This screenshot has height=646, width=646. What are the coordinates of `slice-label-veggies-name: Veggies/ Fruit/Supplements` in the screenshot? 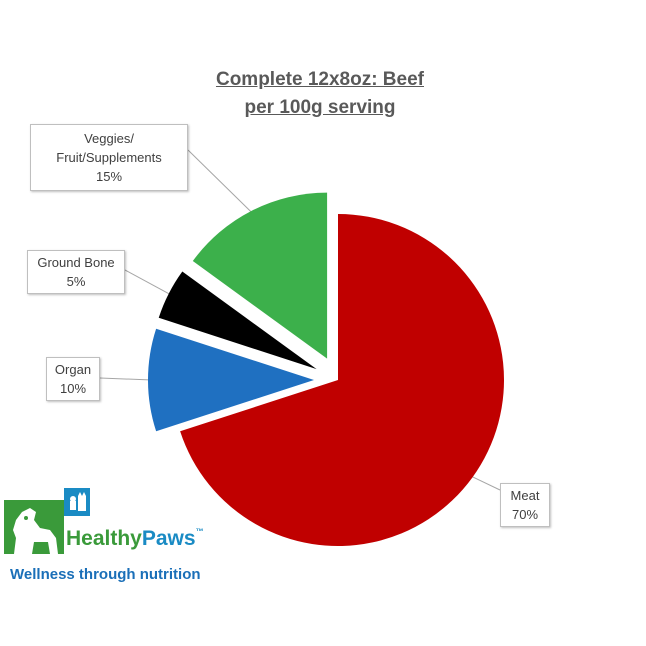 It's located at (109, 148).